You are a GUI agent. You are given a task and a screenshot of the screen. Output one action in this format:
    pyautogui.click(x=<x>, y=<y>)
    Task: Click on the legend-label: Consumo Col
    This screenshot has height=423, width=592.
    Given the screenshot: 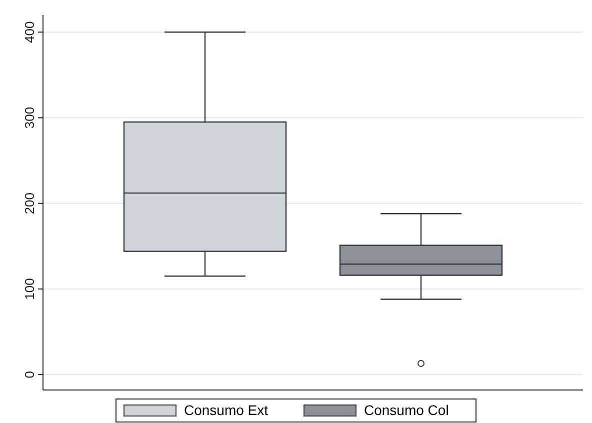 What is the action you would take?
    pyautogui.click(x=406, y=410)
    